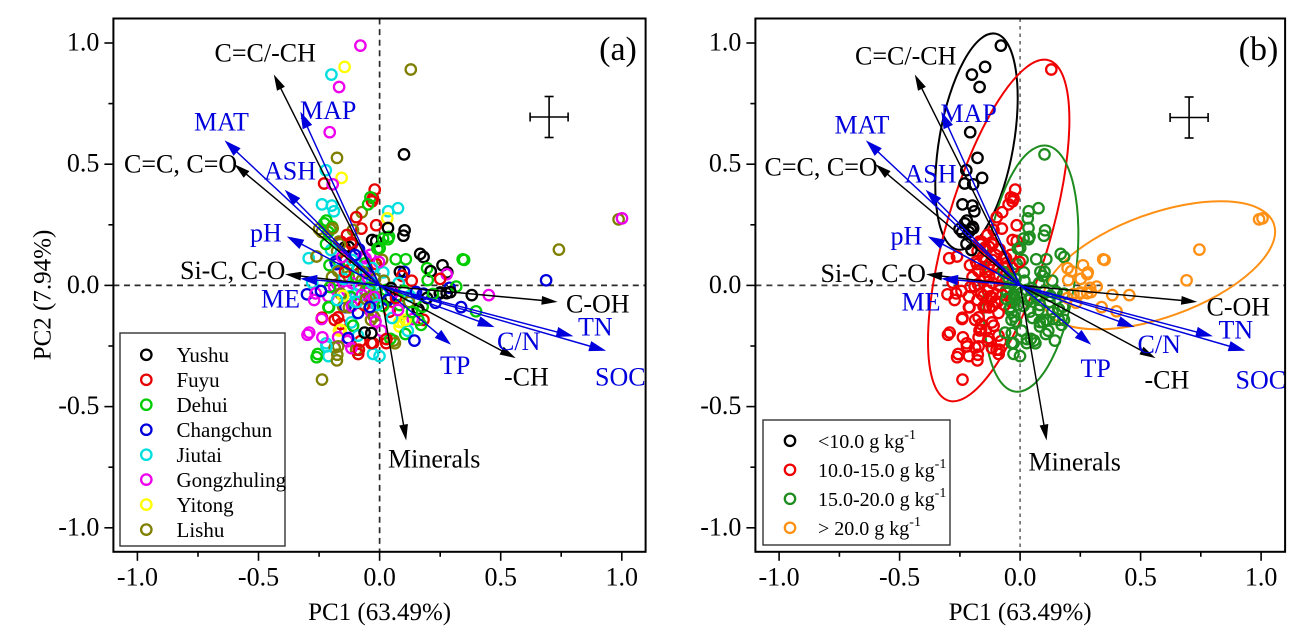  Describe the element at coordinates (882, 498) in the screenshot. I see `svg-text: 15.0-20.0 g kg-1` at that location.